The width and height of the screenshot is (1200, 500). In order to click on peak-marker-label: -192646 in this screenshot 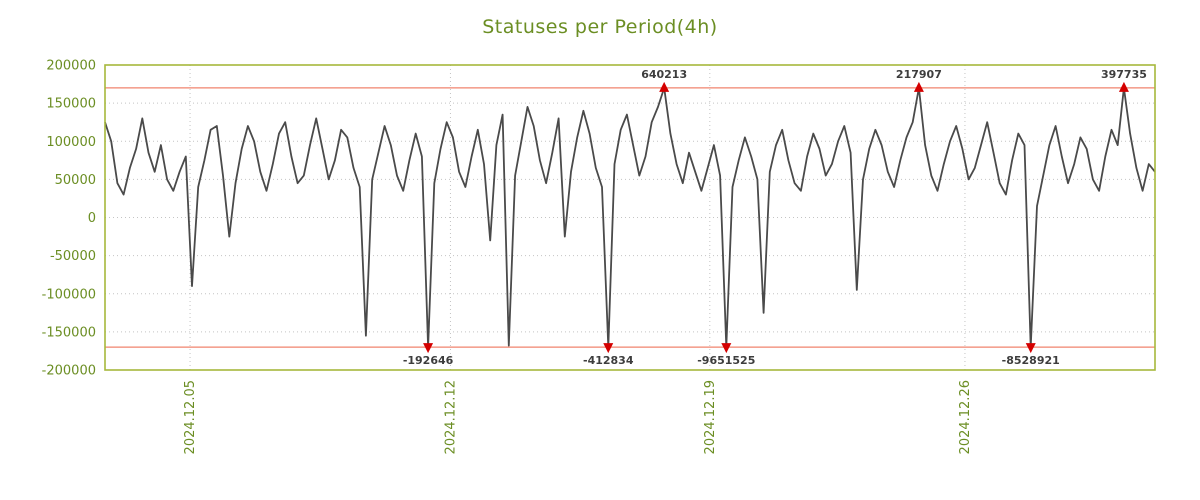, I will do `click(428, 360)`.